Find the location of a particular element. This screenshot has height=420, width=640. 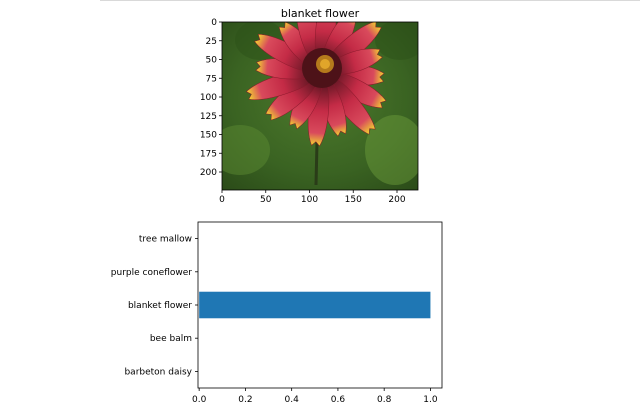

bar-x-tick-label: 0.6 is located at coordinates (338, 400).